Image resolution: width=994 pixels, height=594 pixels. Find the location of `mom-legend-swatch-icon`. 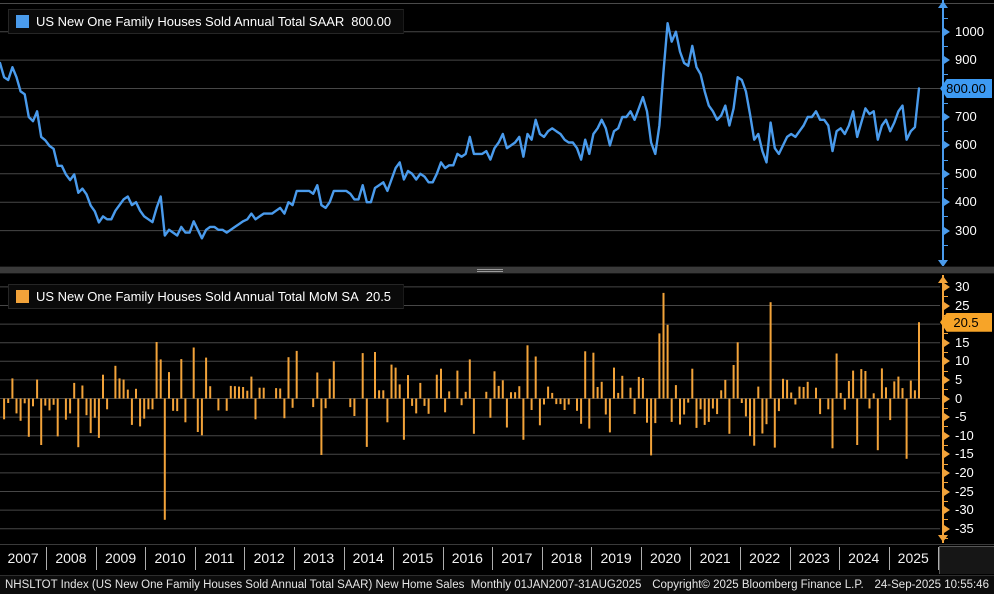

mom-legend-swatch-icon is located at coordinates (22, 296).